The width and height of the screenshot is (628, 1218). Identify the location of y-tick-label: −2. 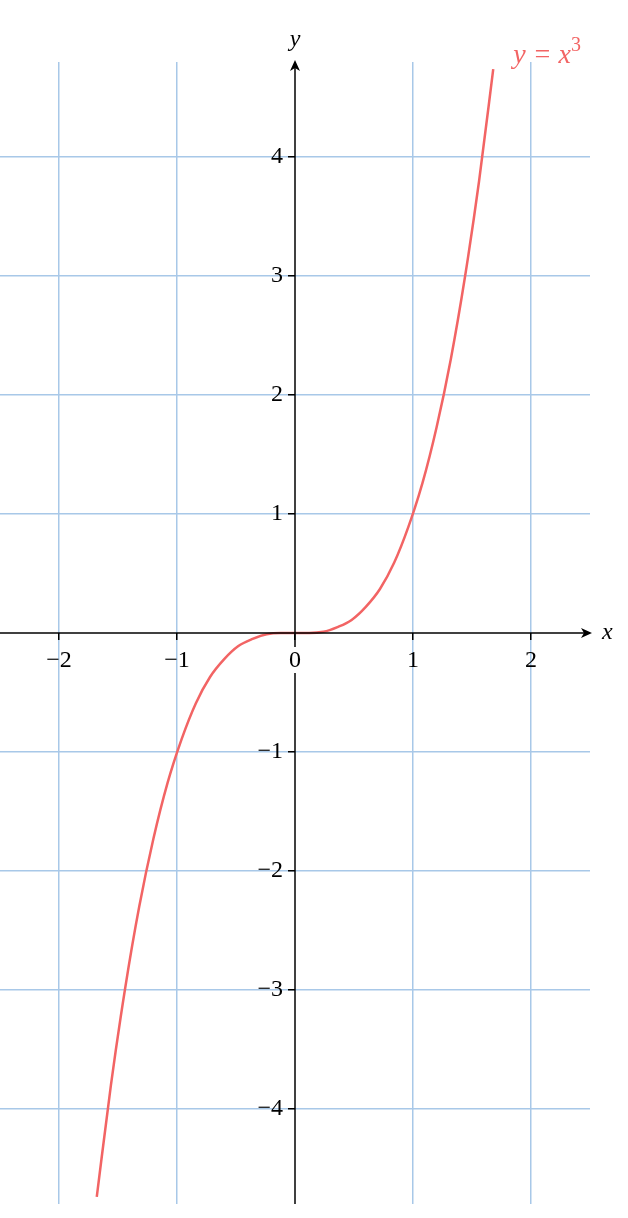
(270, 869).